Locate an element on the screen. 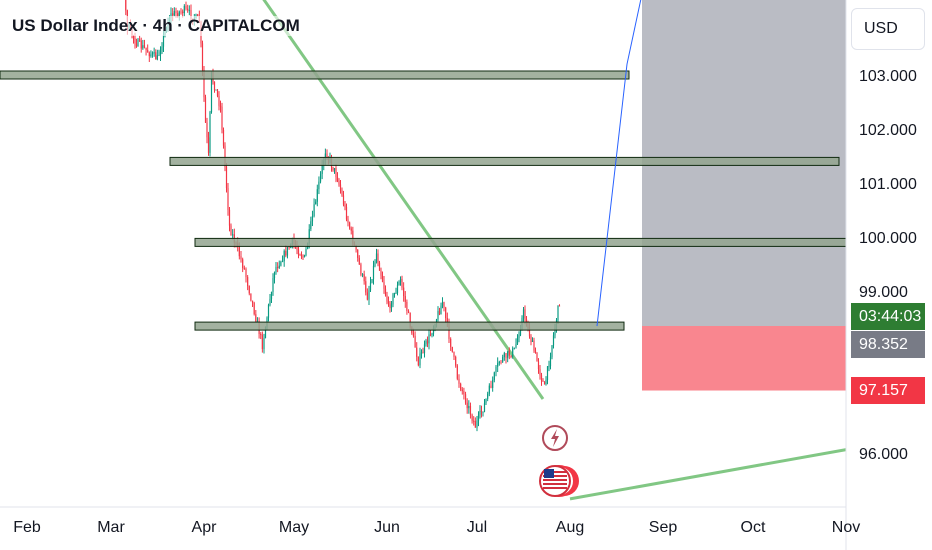 The width and height of the screenshot is (932, 550). last-price-badge: 98.352 is located at coordinates (888, 344).